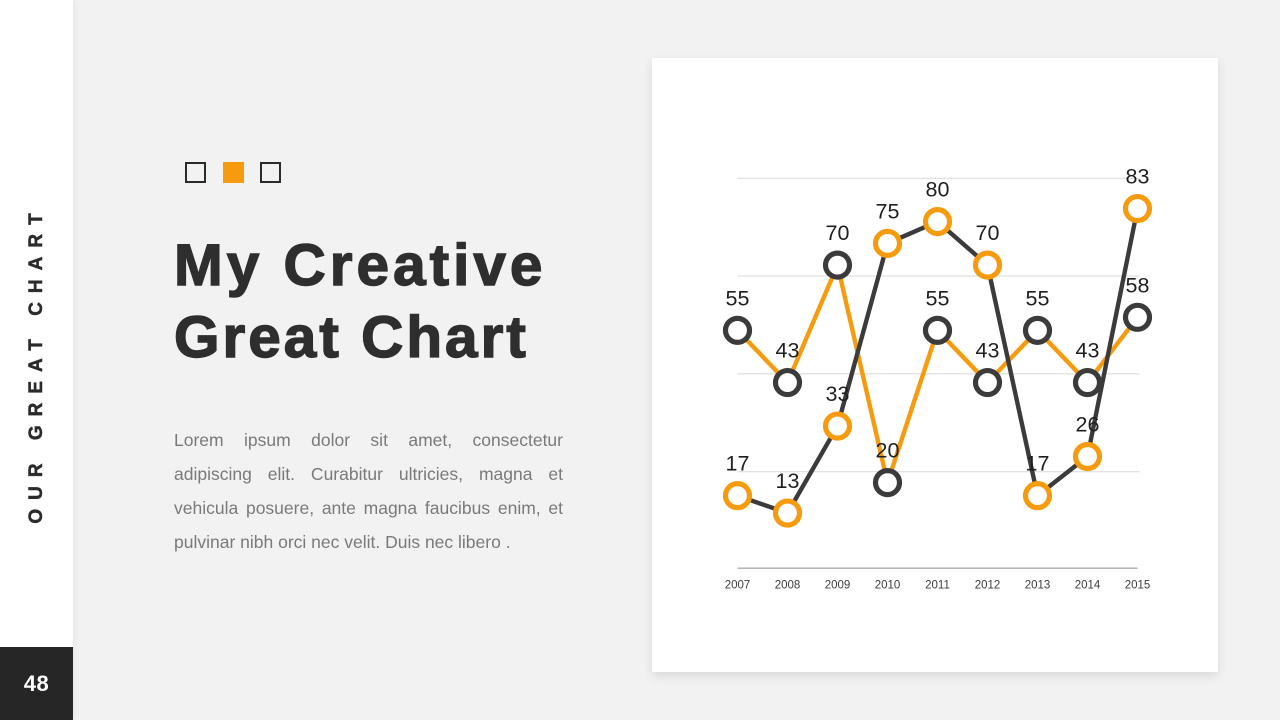  I want to click on svg-text: 2013, so click(1038, 585).